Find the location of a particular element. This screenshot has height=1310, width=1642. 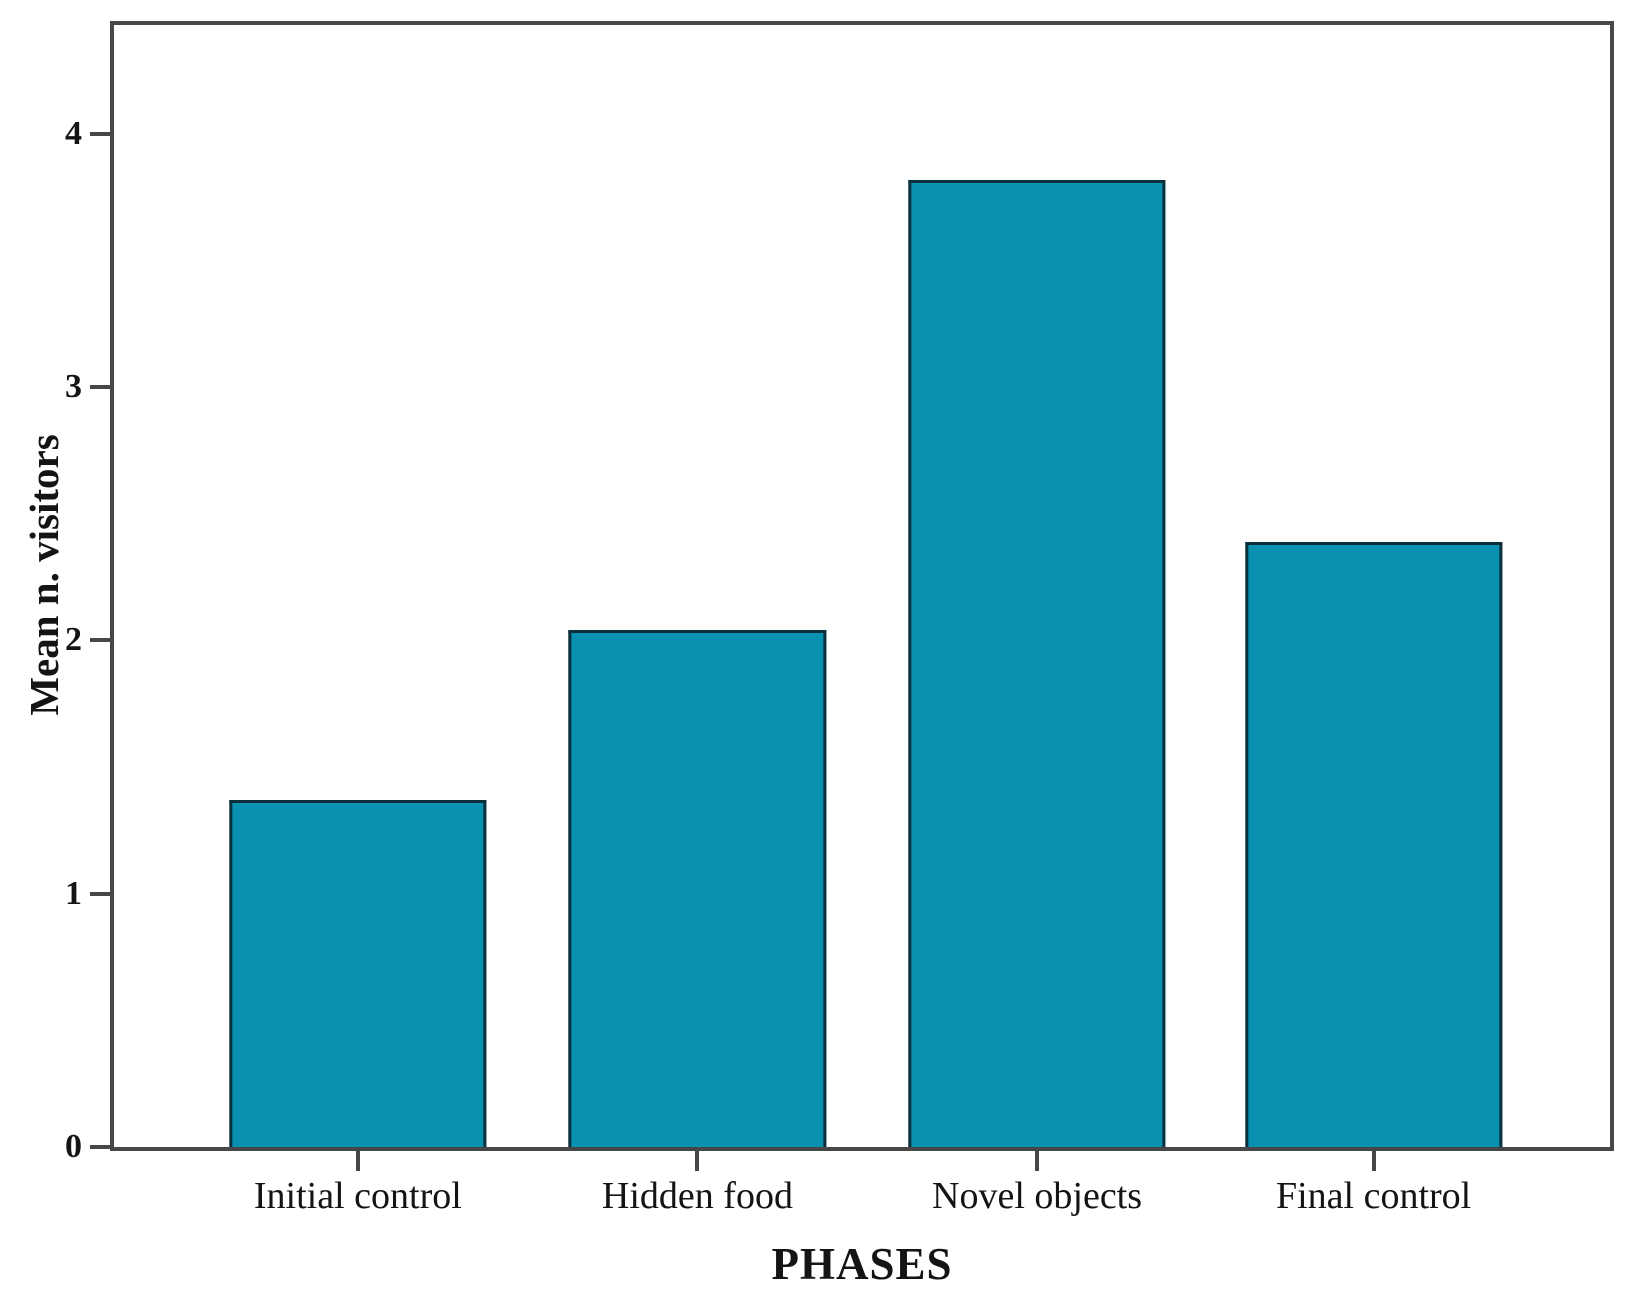

y-tick-label: 2 is located at coordinates (73, 640).